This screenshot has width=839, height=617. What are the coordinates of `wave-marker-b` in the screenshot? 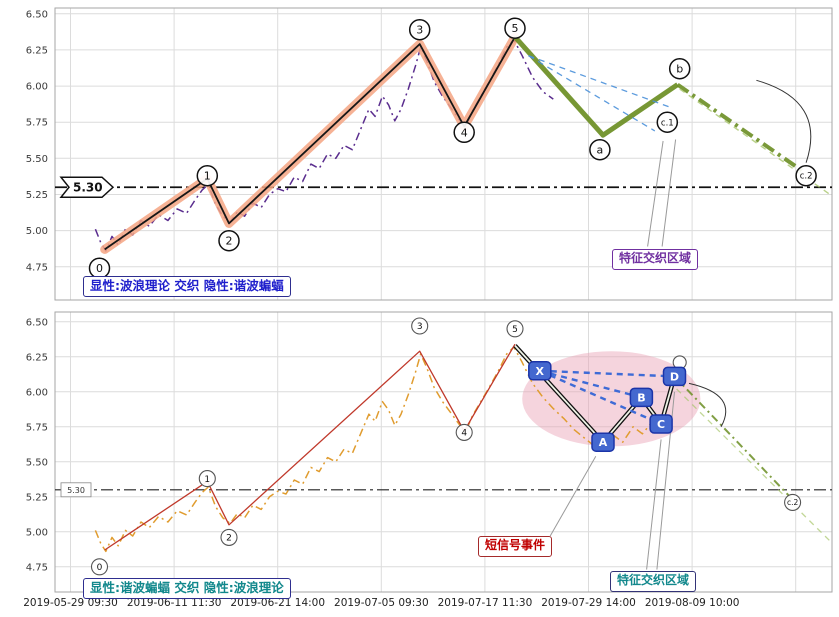 It's located at (679, 68).